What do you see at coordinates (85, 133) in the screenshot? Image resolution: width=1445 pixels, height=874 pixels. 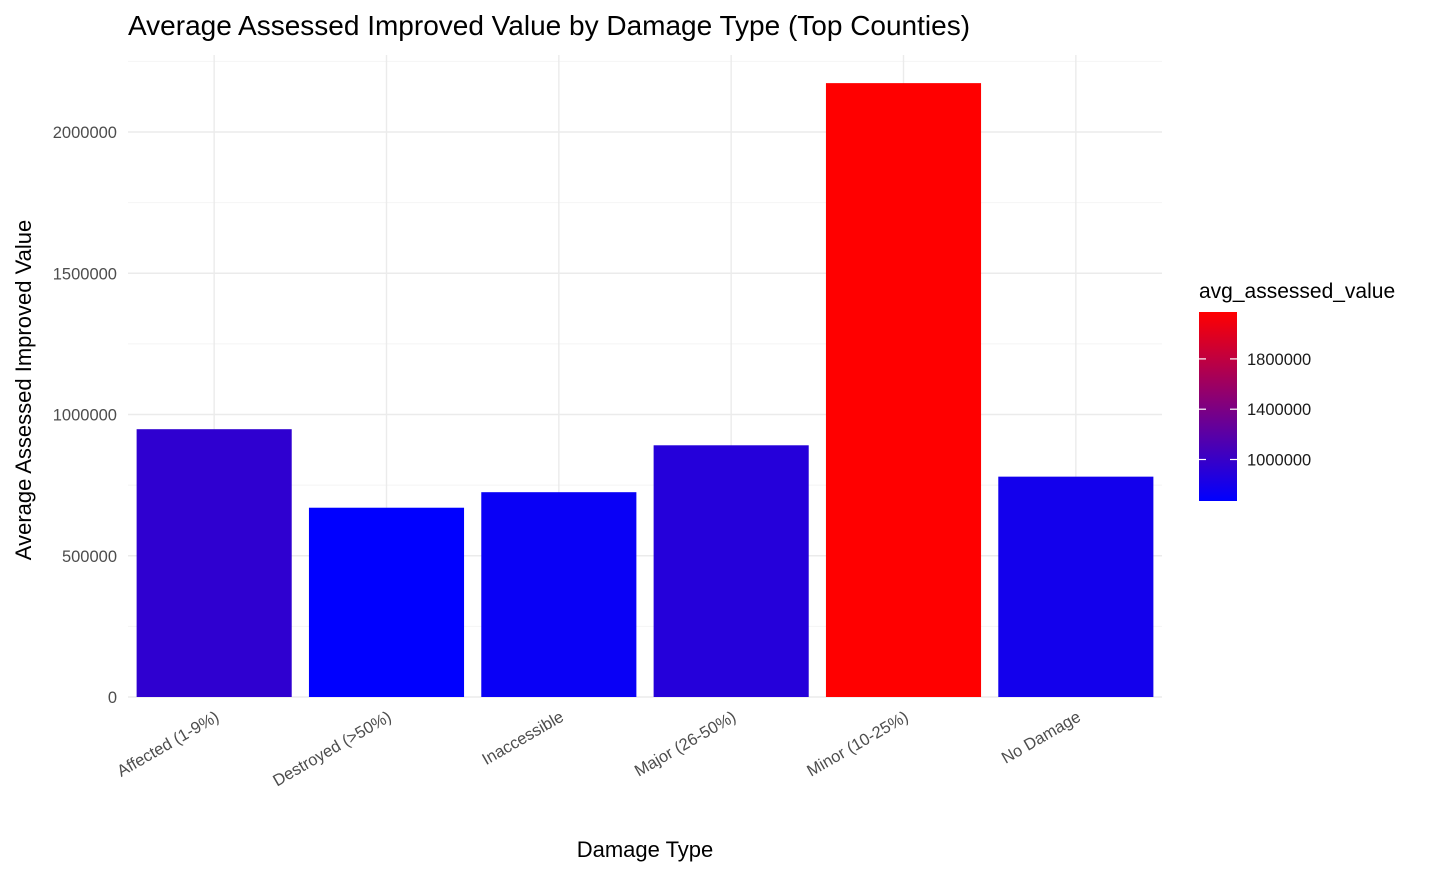 I see `y-tick-label: 2000000` at bounding box center [85, 133].